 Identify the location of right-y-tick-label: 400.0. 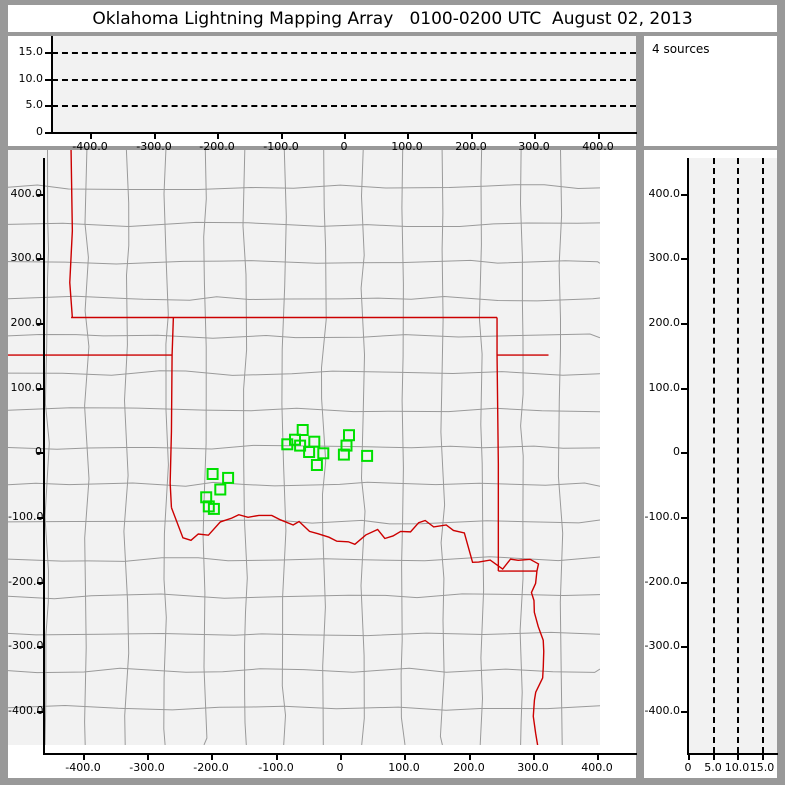
(664, 193).